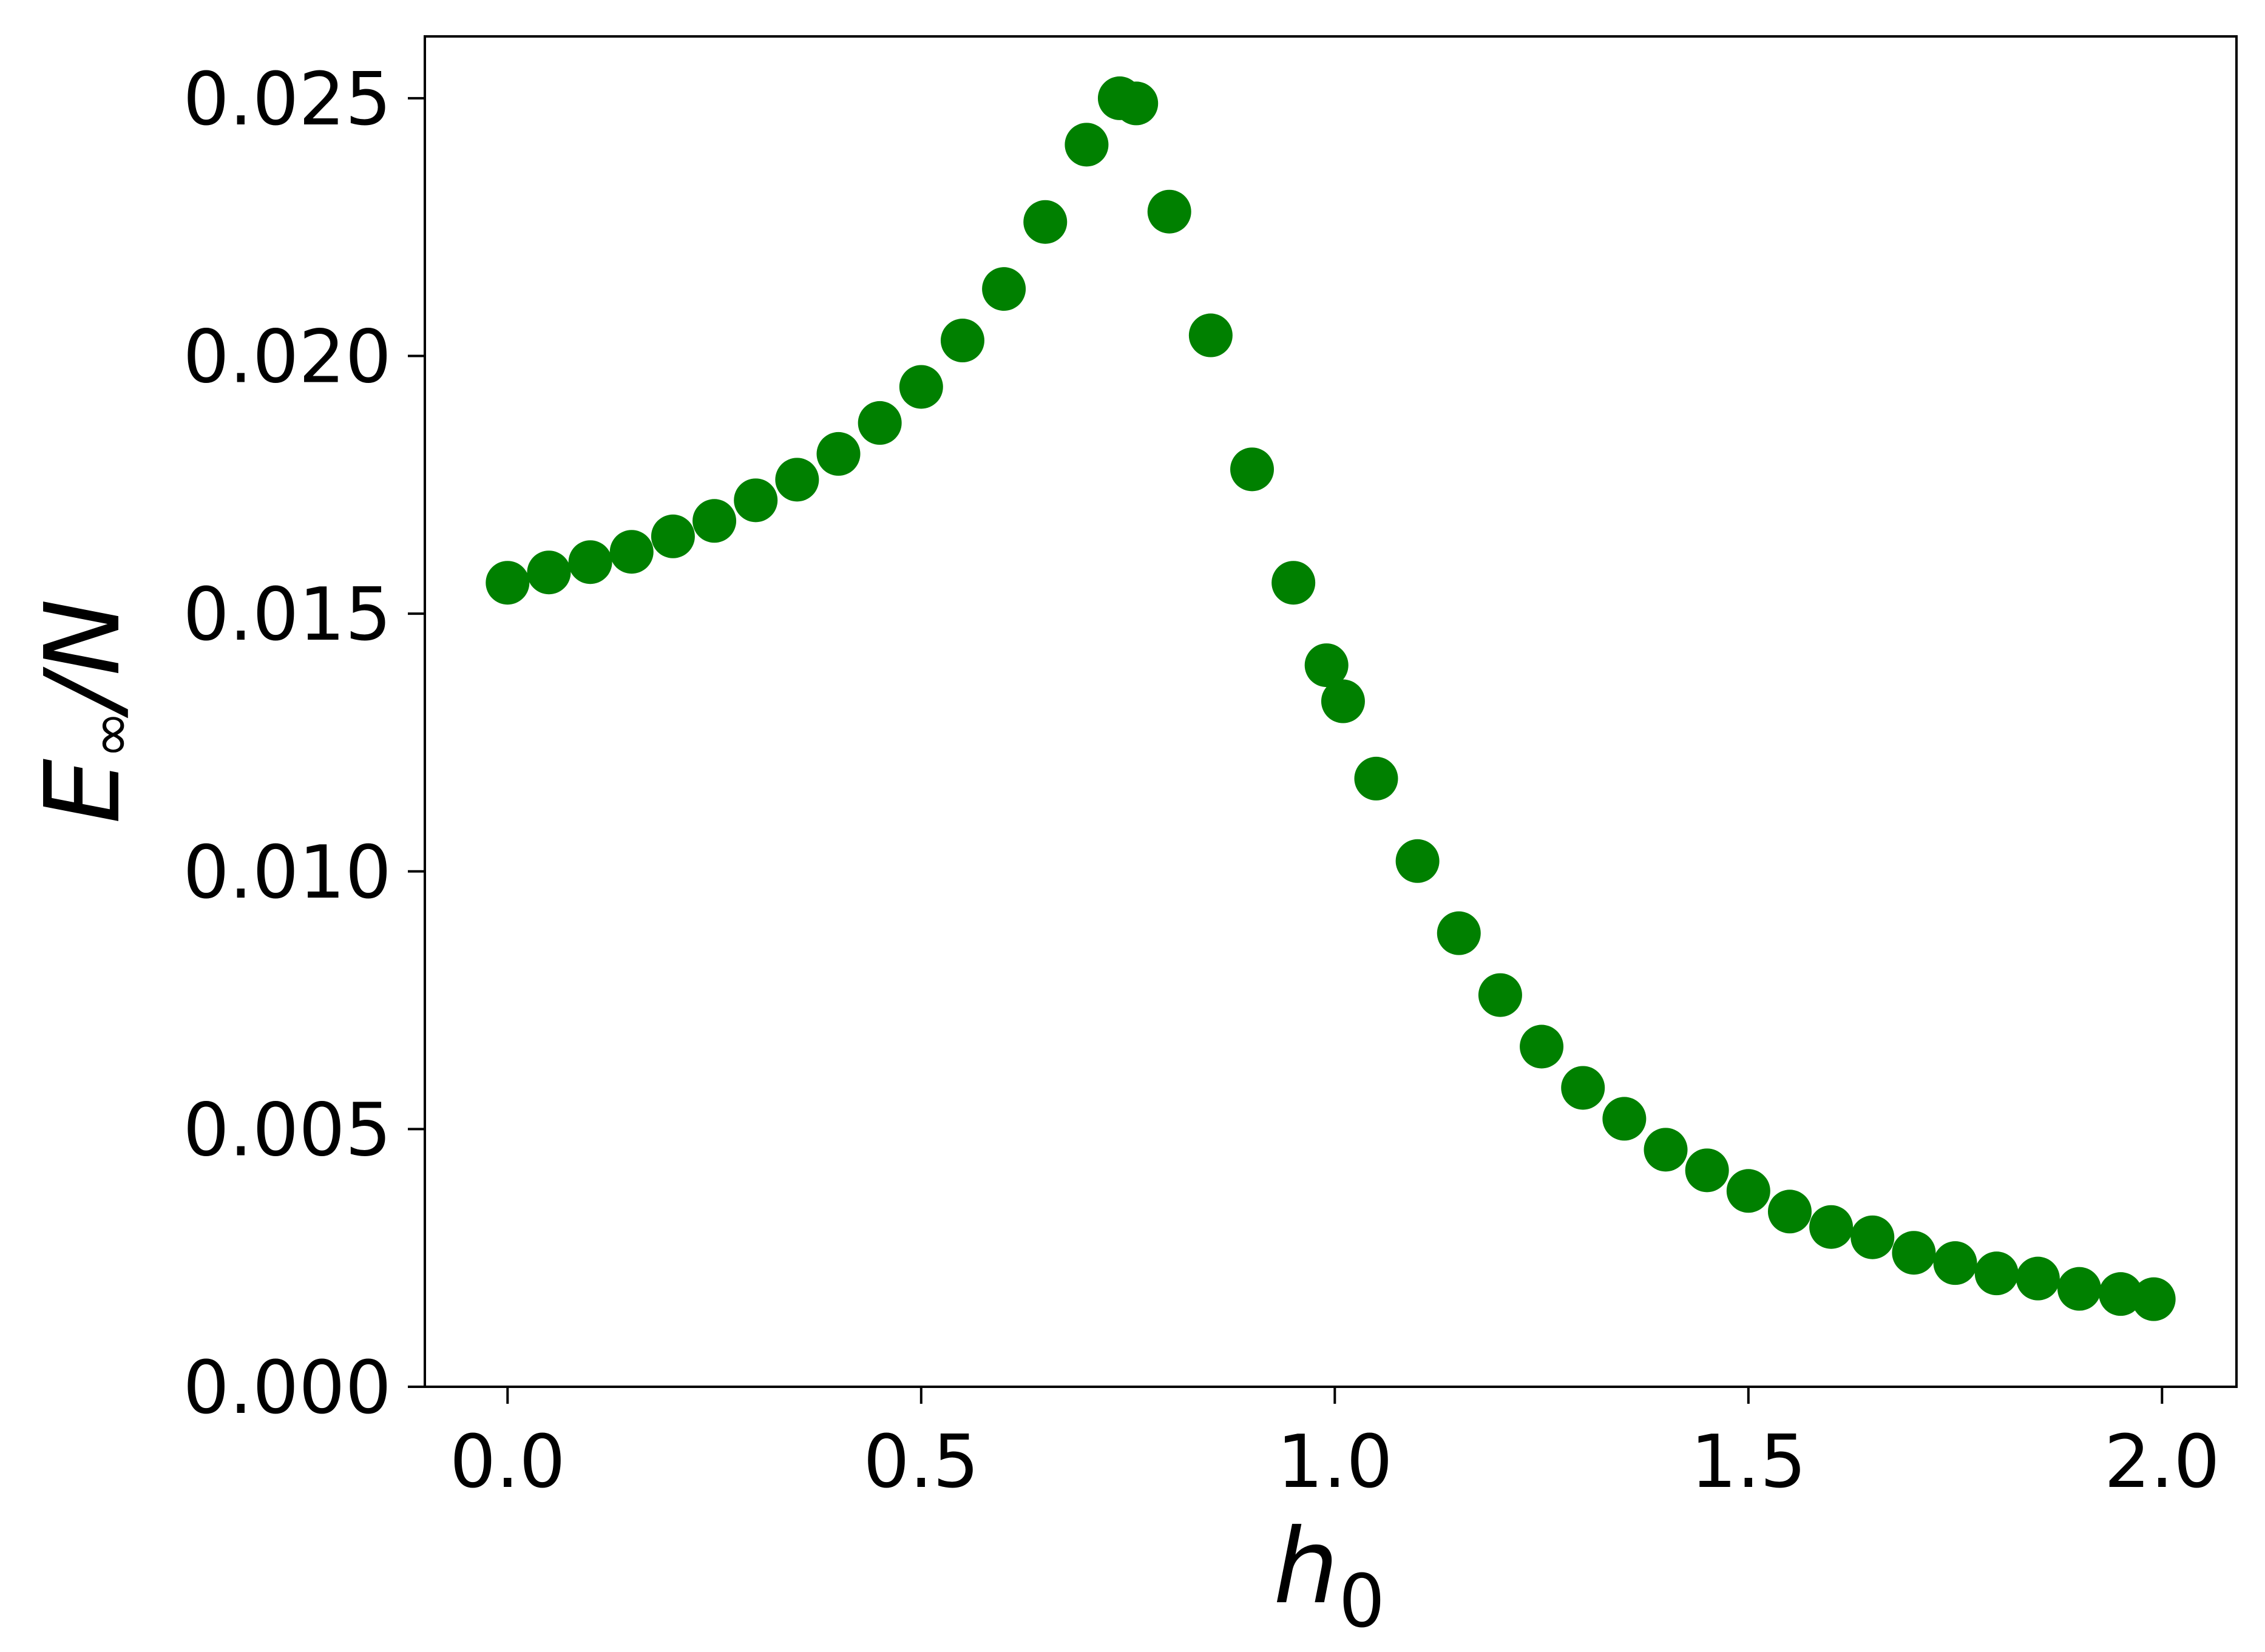 This screenshot has height=1652, width=2265. I want to click on y-axis-label-subscript: ∞, so click(111, 735).